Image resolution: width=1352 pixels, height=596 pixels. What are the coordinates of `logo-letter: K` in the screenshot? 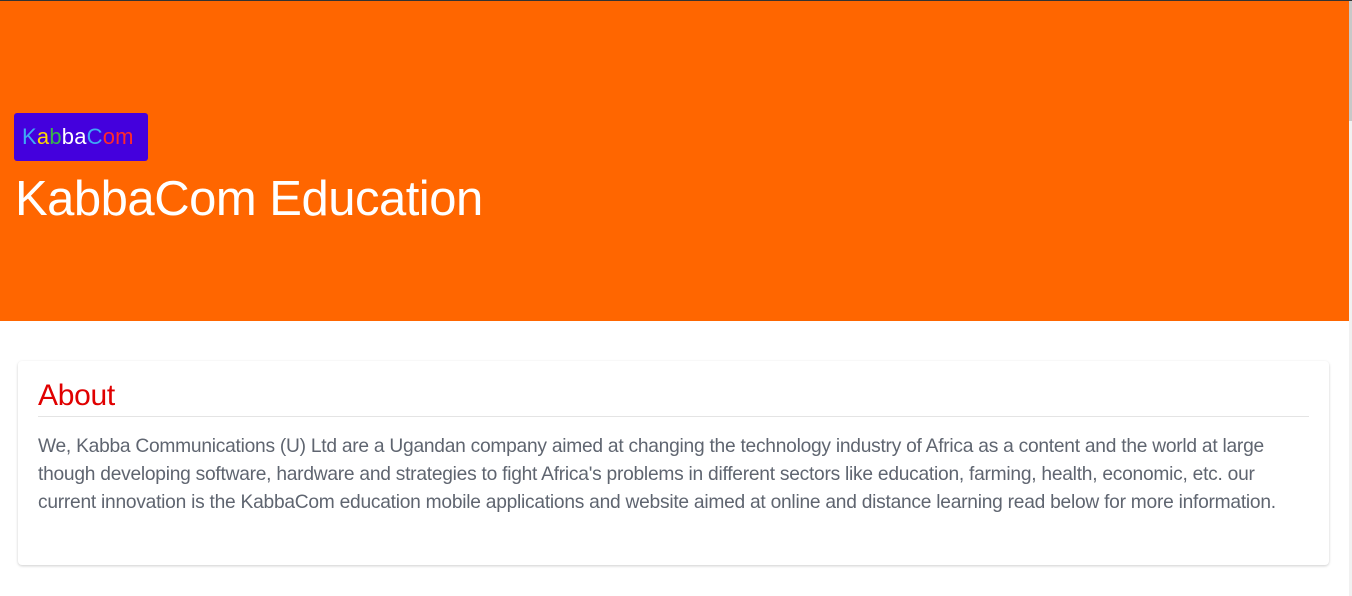 It's located at (29, 136).